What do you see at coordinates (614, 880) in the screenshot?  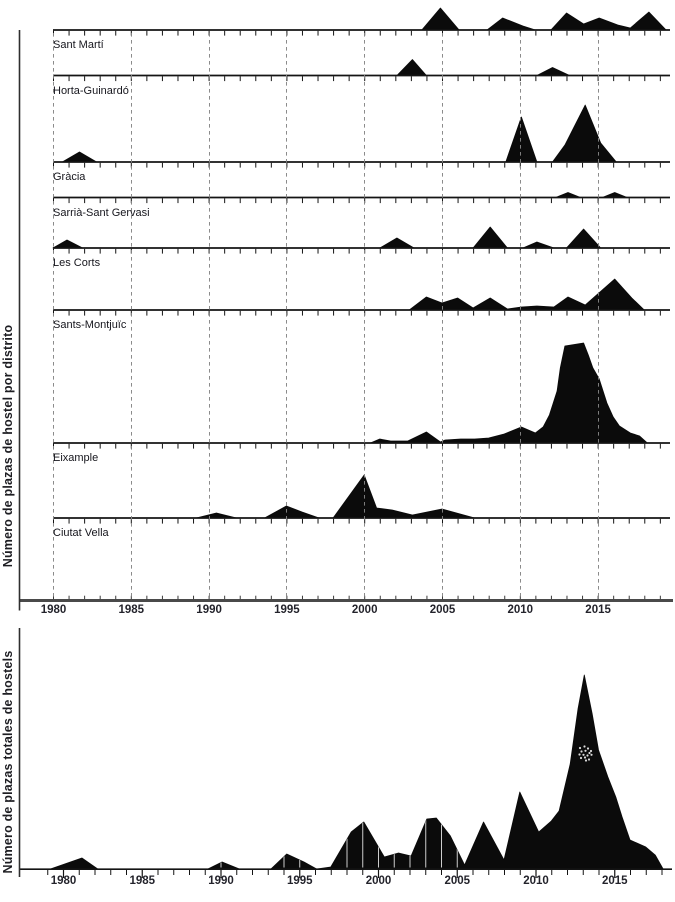 I see `x-tick-label-bottom-2015: 2015` at bounding box center [614, 880].